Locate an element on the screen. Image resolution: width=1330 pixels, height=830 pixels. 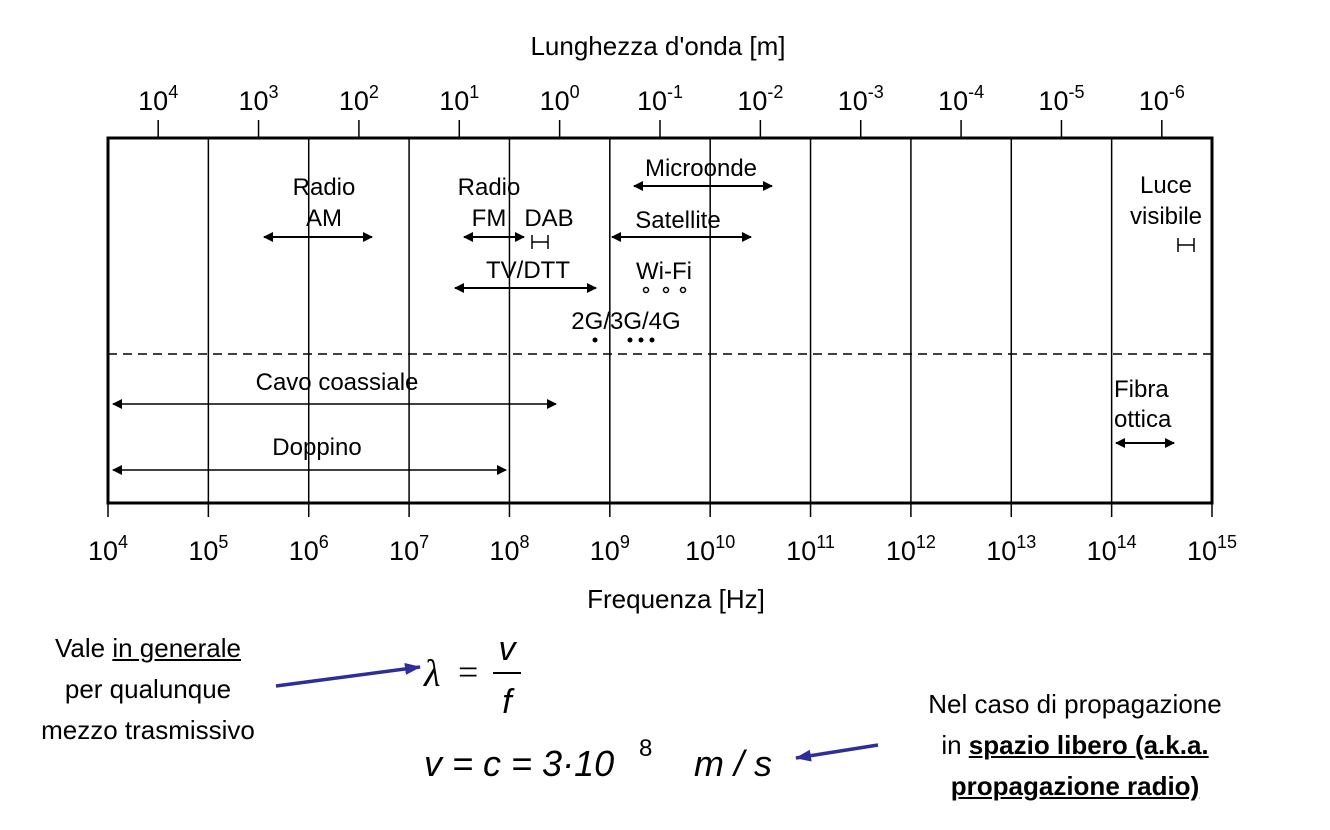
wavelength-formula: λ = v f is located at coordinates (472, 675).